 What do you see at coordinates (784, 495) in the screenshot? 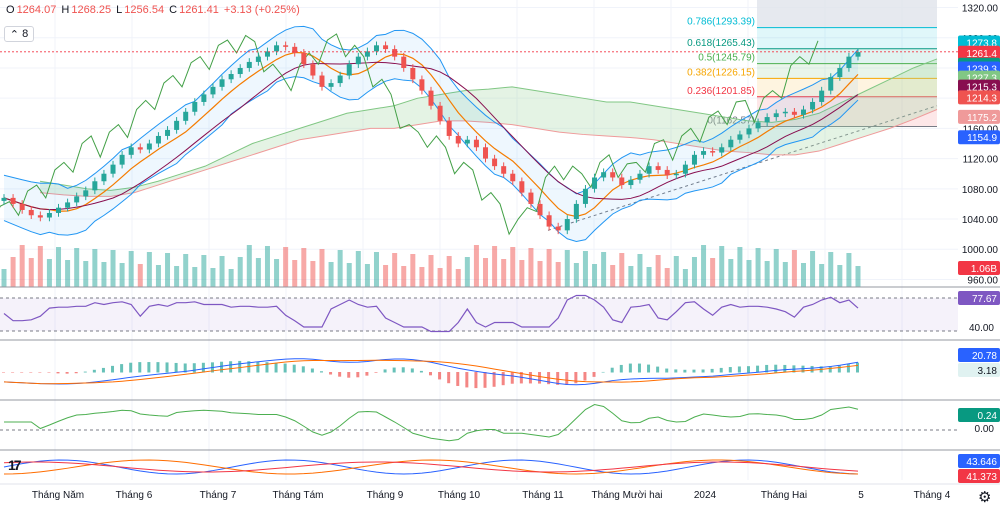
I see `time-tick-label: Tháng Hai` at bounding box center [784, 495].